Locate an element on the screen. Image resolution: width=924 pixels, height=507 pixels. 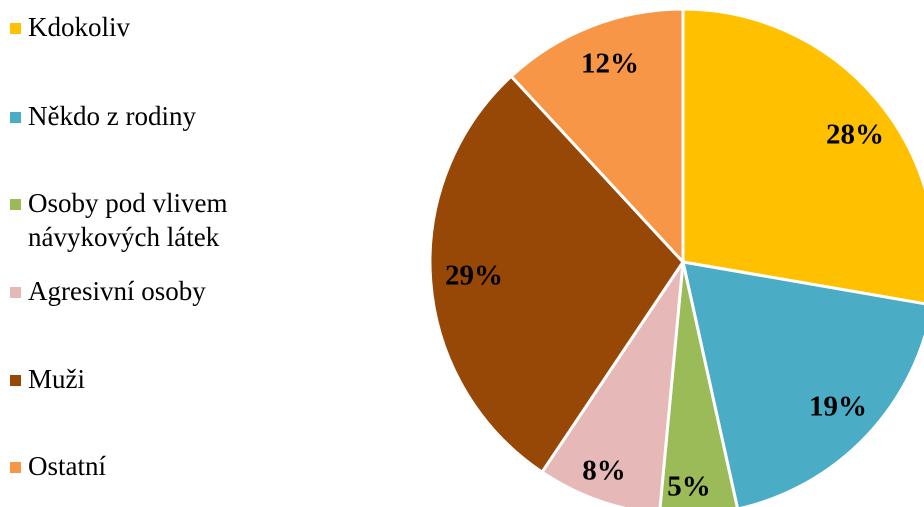
legend-item-agresivni-osoby: Agresivní osoby is located at coordinates (154, 291).